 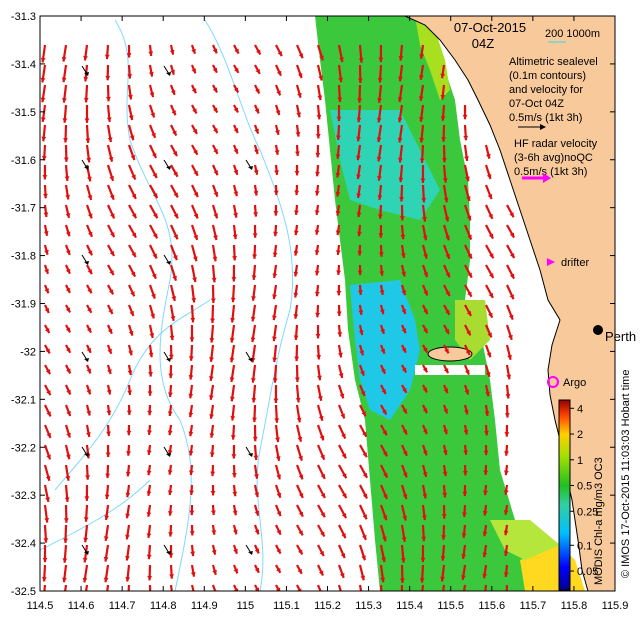 I want to click on colorbar-tick-label: 0.25, so click(x=587, y=512).